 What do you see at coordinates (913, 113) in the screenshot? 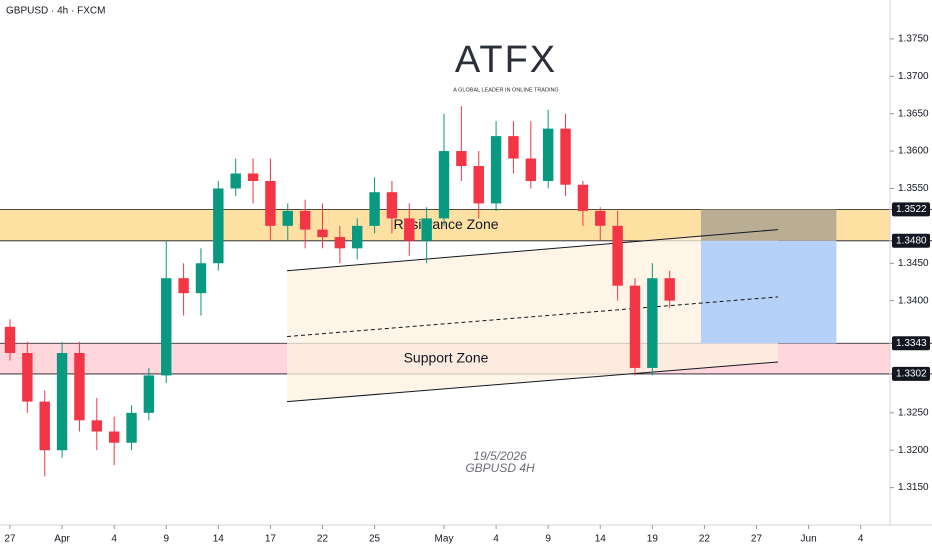
I see `y-tick-label: 1.3650` at bounding box center [913, 113].